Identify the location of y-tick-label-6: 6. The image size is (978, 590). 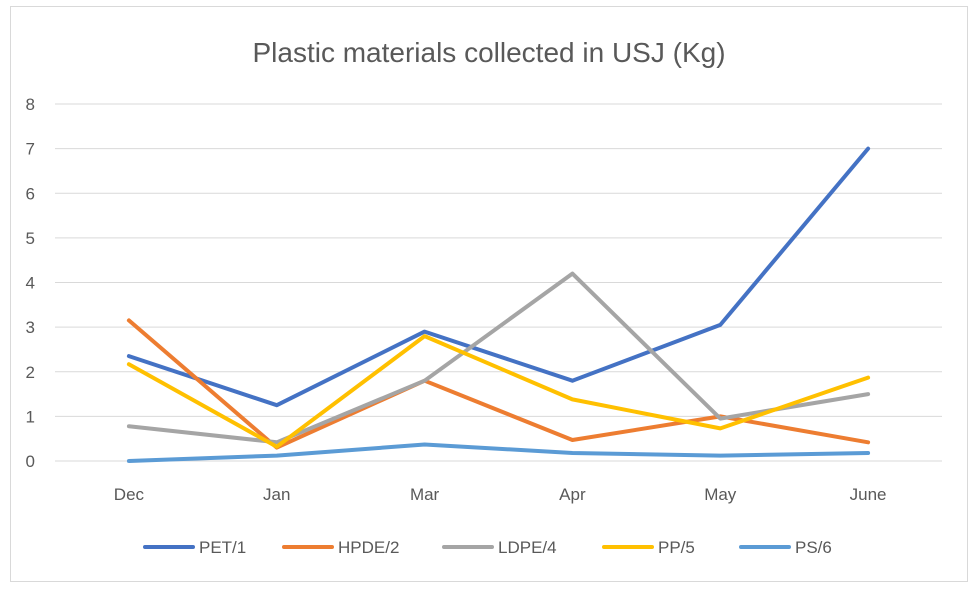
(30, 193).